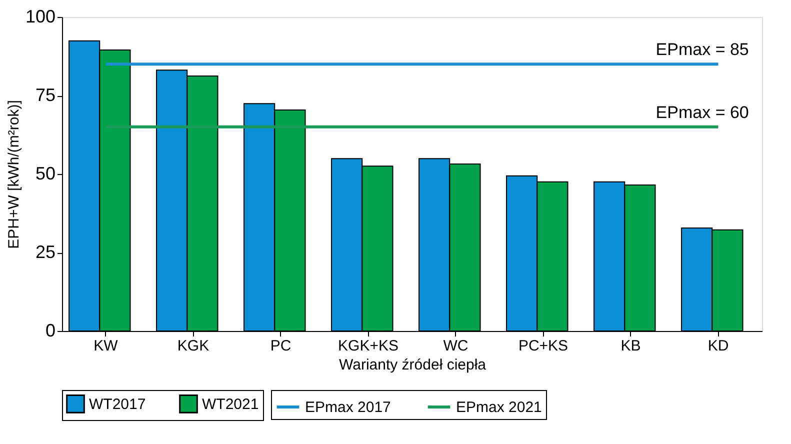 The image size is (791, 444). Describe the element at coordinates (281, 346) in the screenshot. I see `x-tick-label: PC` at that location.